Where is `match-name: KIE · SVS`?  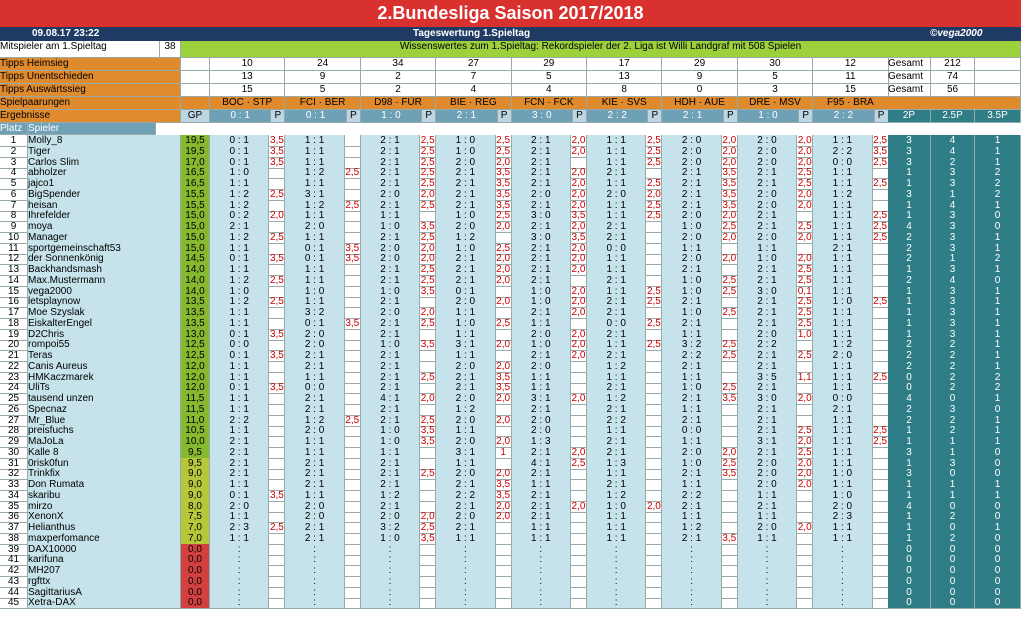
match-name: KIE · SVS is located at coordinates (625, 103).